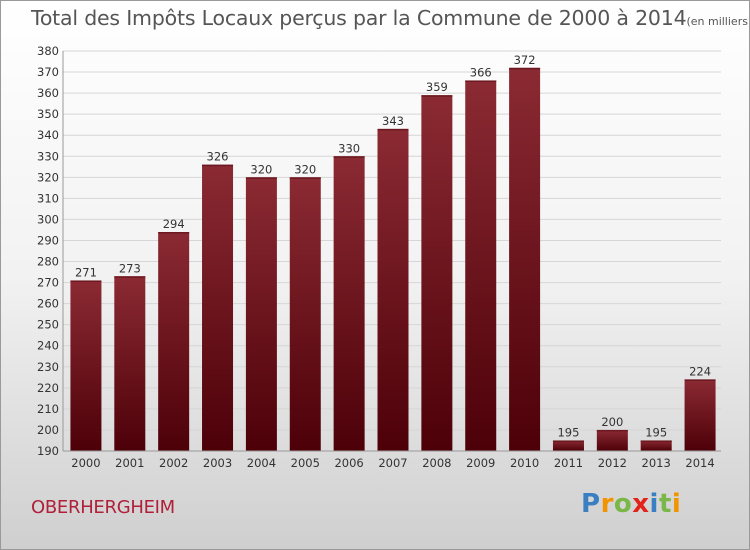 The height and width of the screenshot is (550, 750). What do you see at coordinates (261, 463) in the screenshot?
I see `x-tick-label: 2004` at bounding box center [261, 463].